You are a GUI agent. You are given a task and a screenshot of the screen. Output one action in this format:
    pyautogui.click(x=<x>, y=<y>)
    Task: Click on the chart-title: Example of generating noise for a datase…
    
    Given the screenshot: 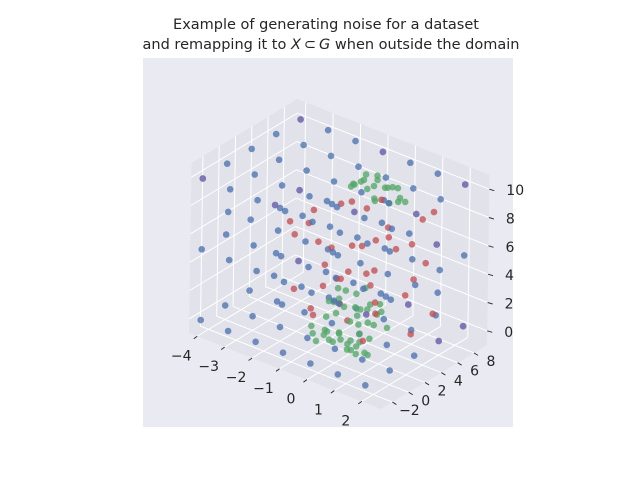 What is the action you would take?
    pyautogui.click(x=326, y=25)
    